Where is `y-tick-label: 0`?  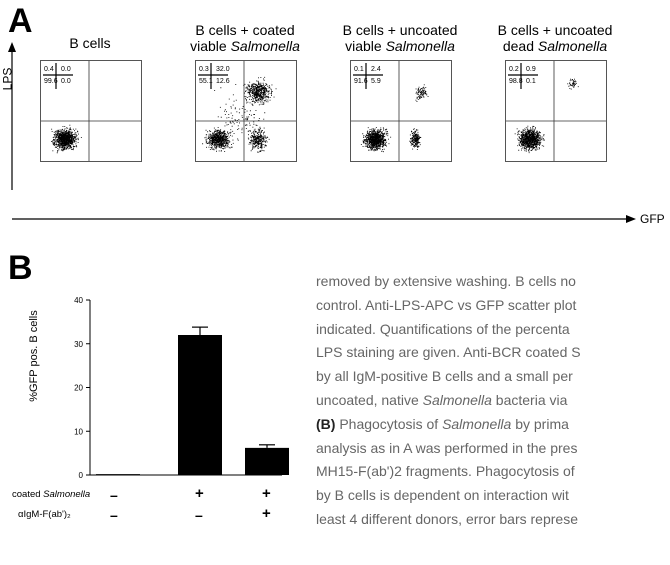 y-tick-label: 0 is located at coordinates (81, 475).